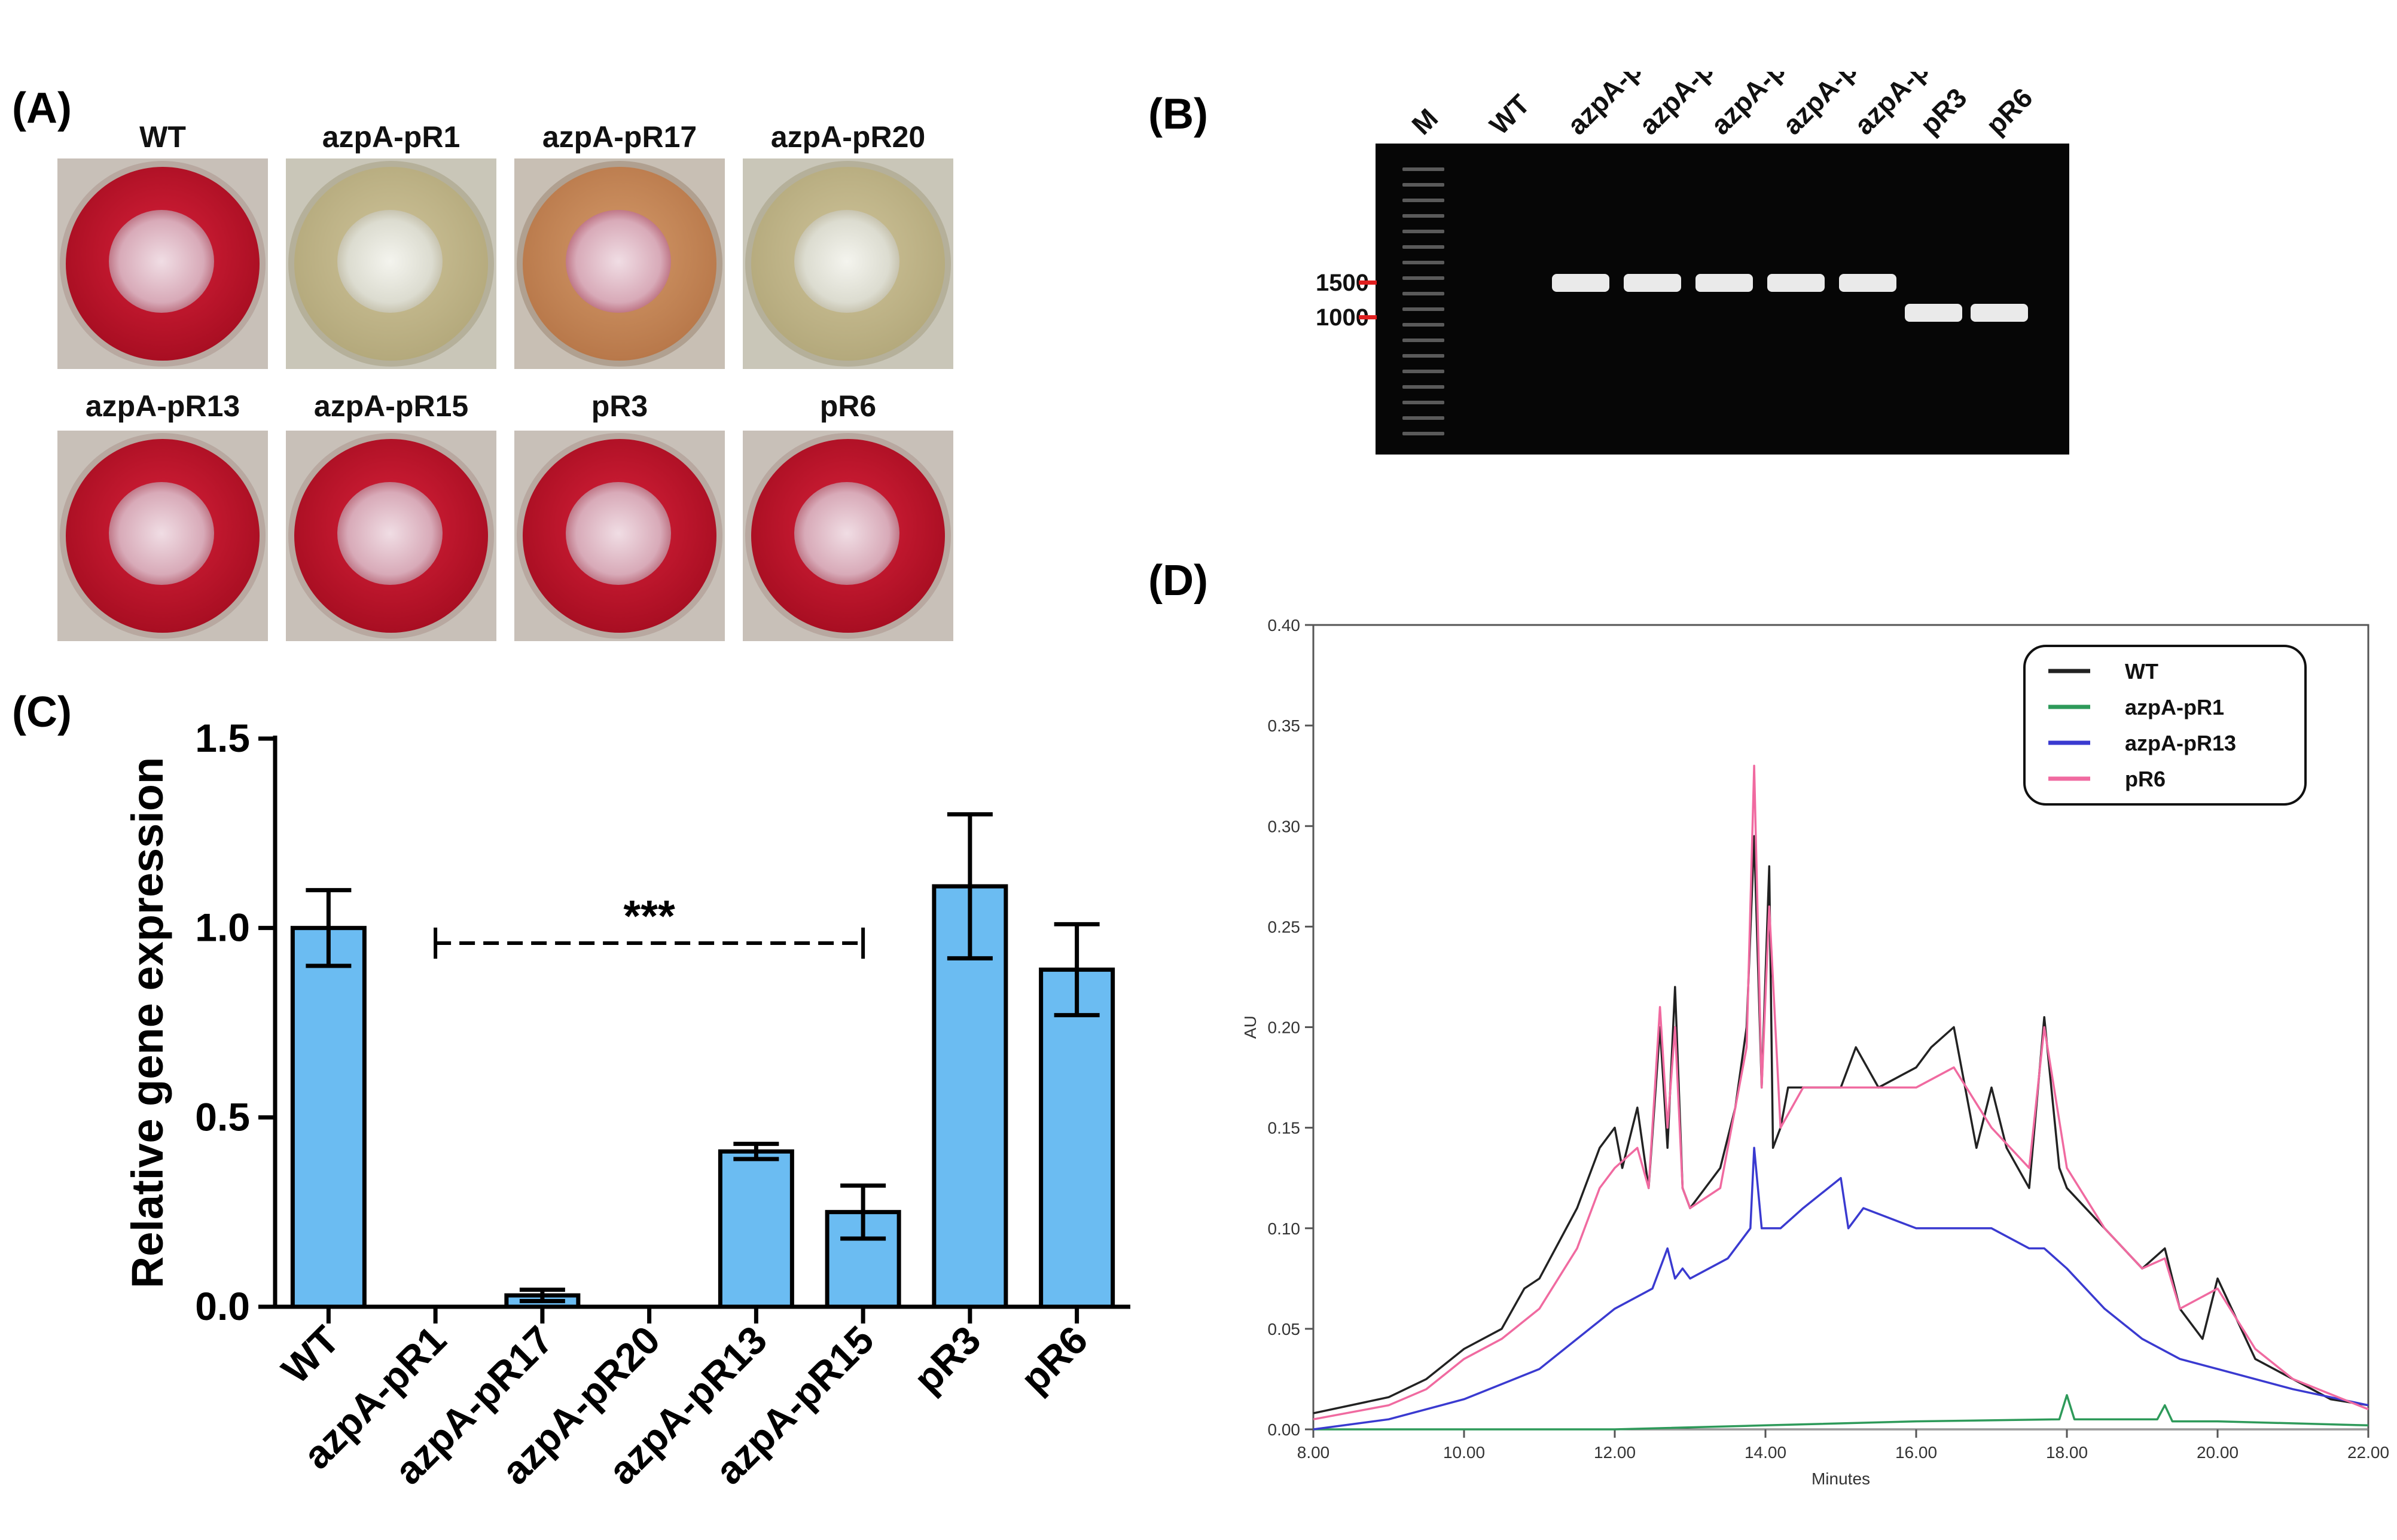 This screenshot has height=1540, width=2397. Describe the element at coordinates (42, 712) in the screenshot. I see `panel-c-letter: (C)` at that location.